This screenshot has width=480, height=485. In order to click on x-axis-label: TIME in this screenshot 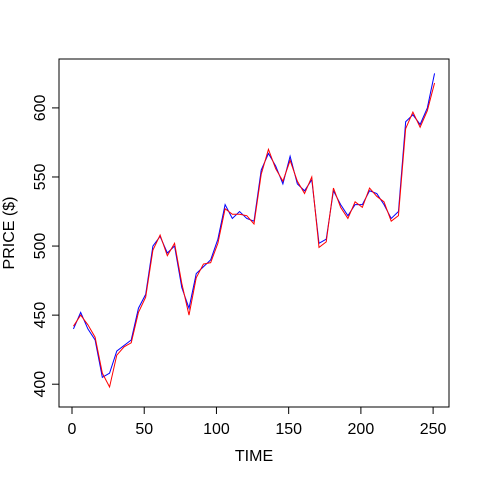, I will do `click(254, 456)`.